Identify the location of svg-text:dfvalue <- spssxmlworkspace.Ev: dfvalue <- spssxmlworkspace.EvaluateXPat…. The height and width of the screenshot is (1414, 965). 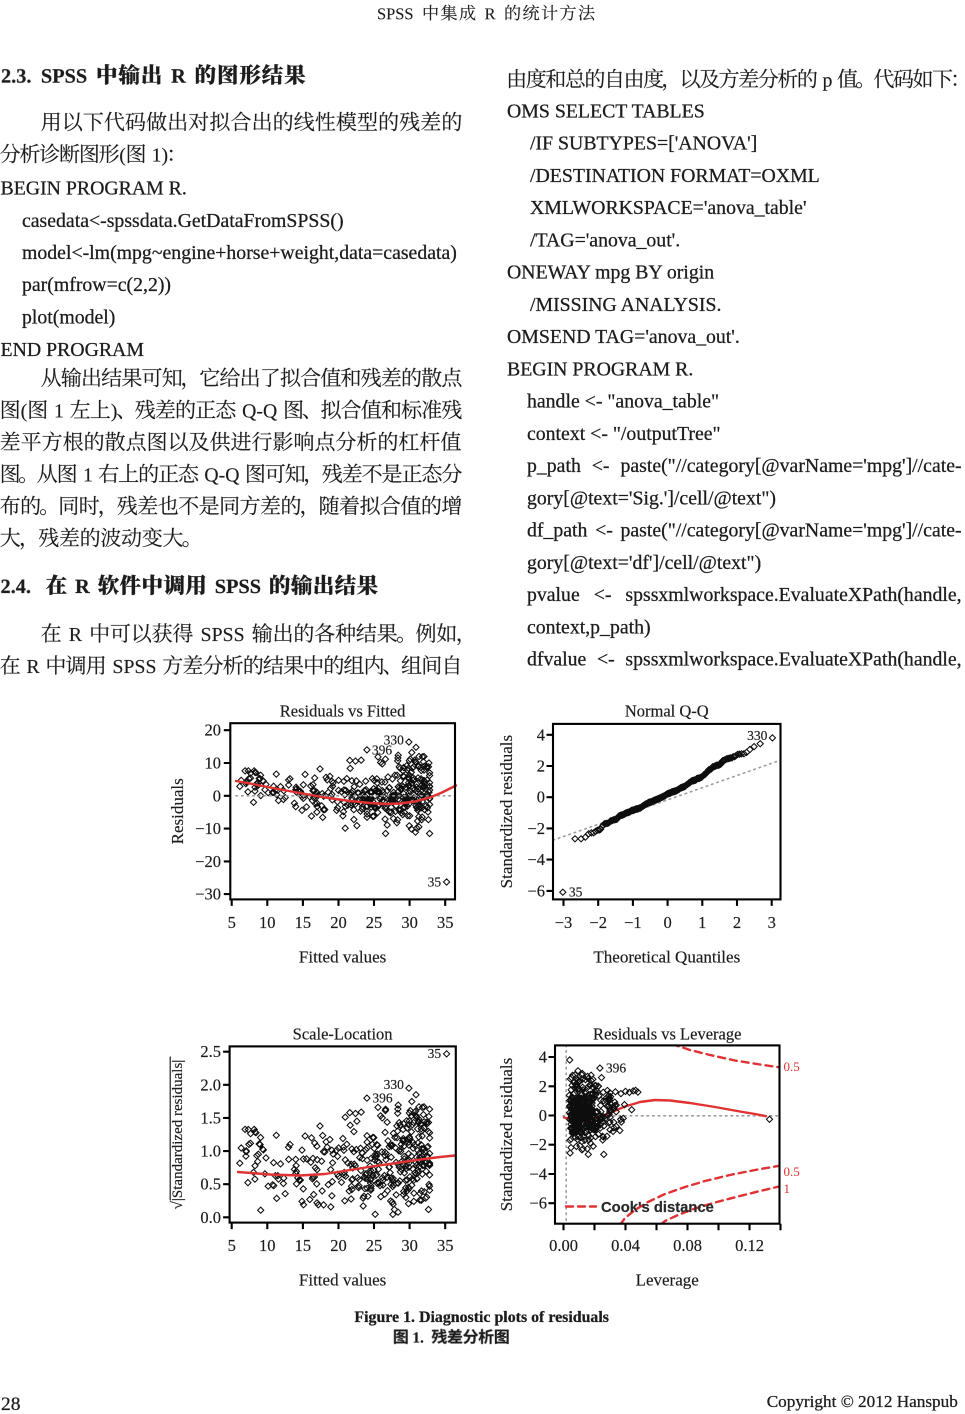
(744, 660).